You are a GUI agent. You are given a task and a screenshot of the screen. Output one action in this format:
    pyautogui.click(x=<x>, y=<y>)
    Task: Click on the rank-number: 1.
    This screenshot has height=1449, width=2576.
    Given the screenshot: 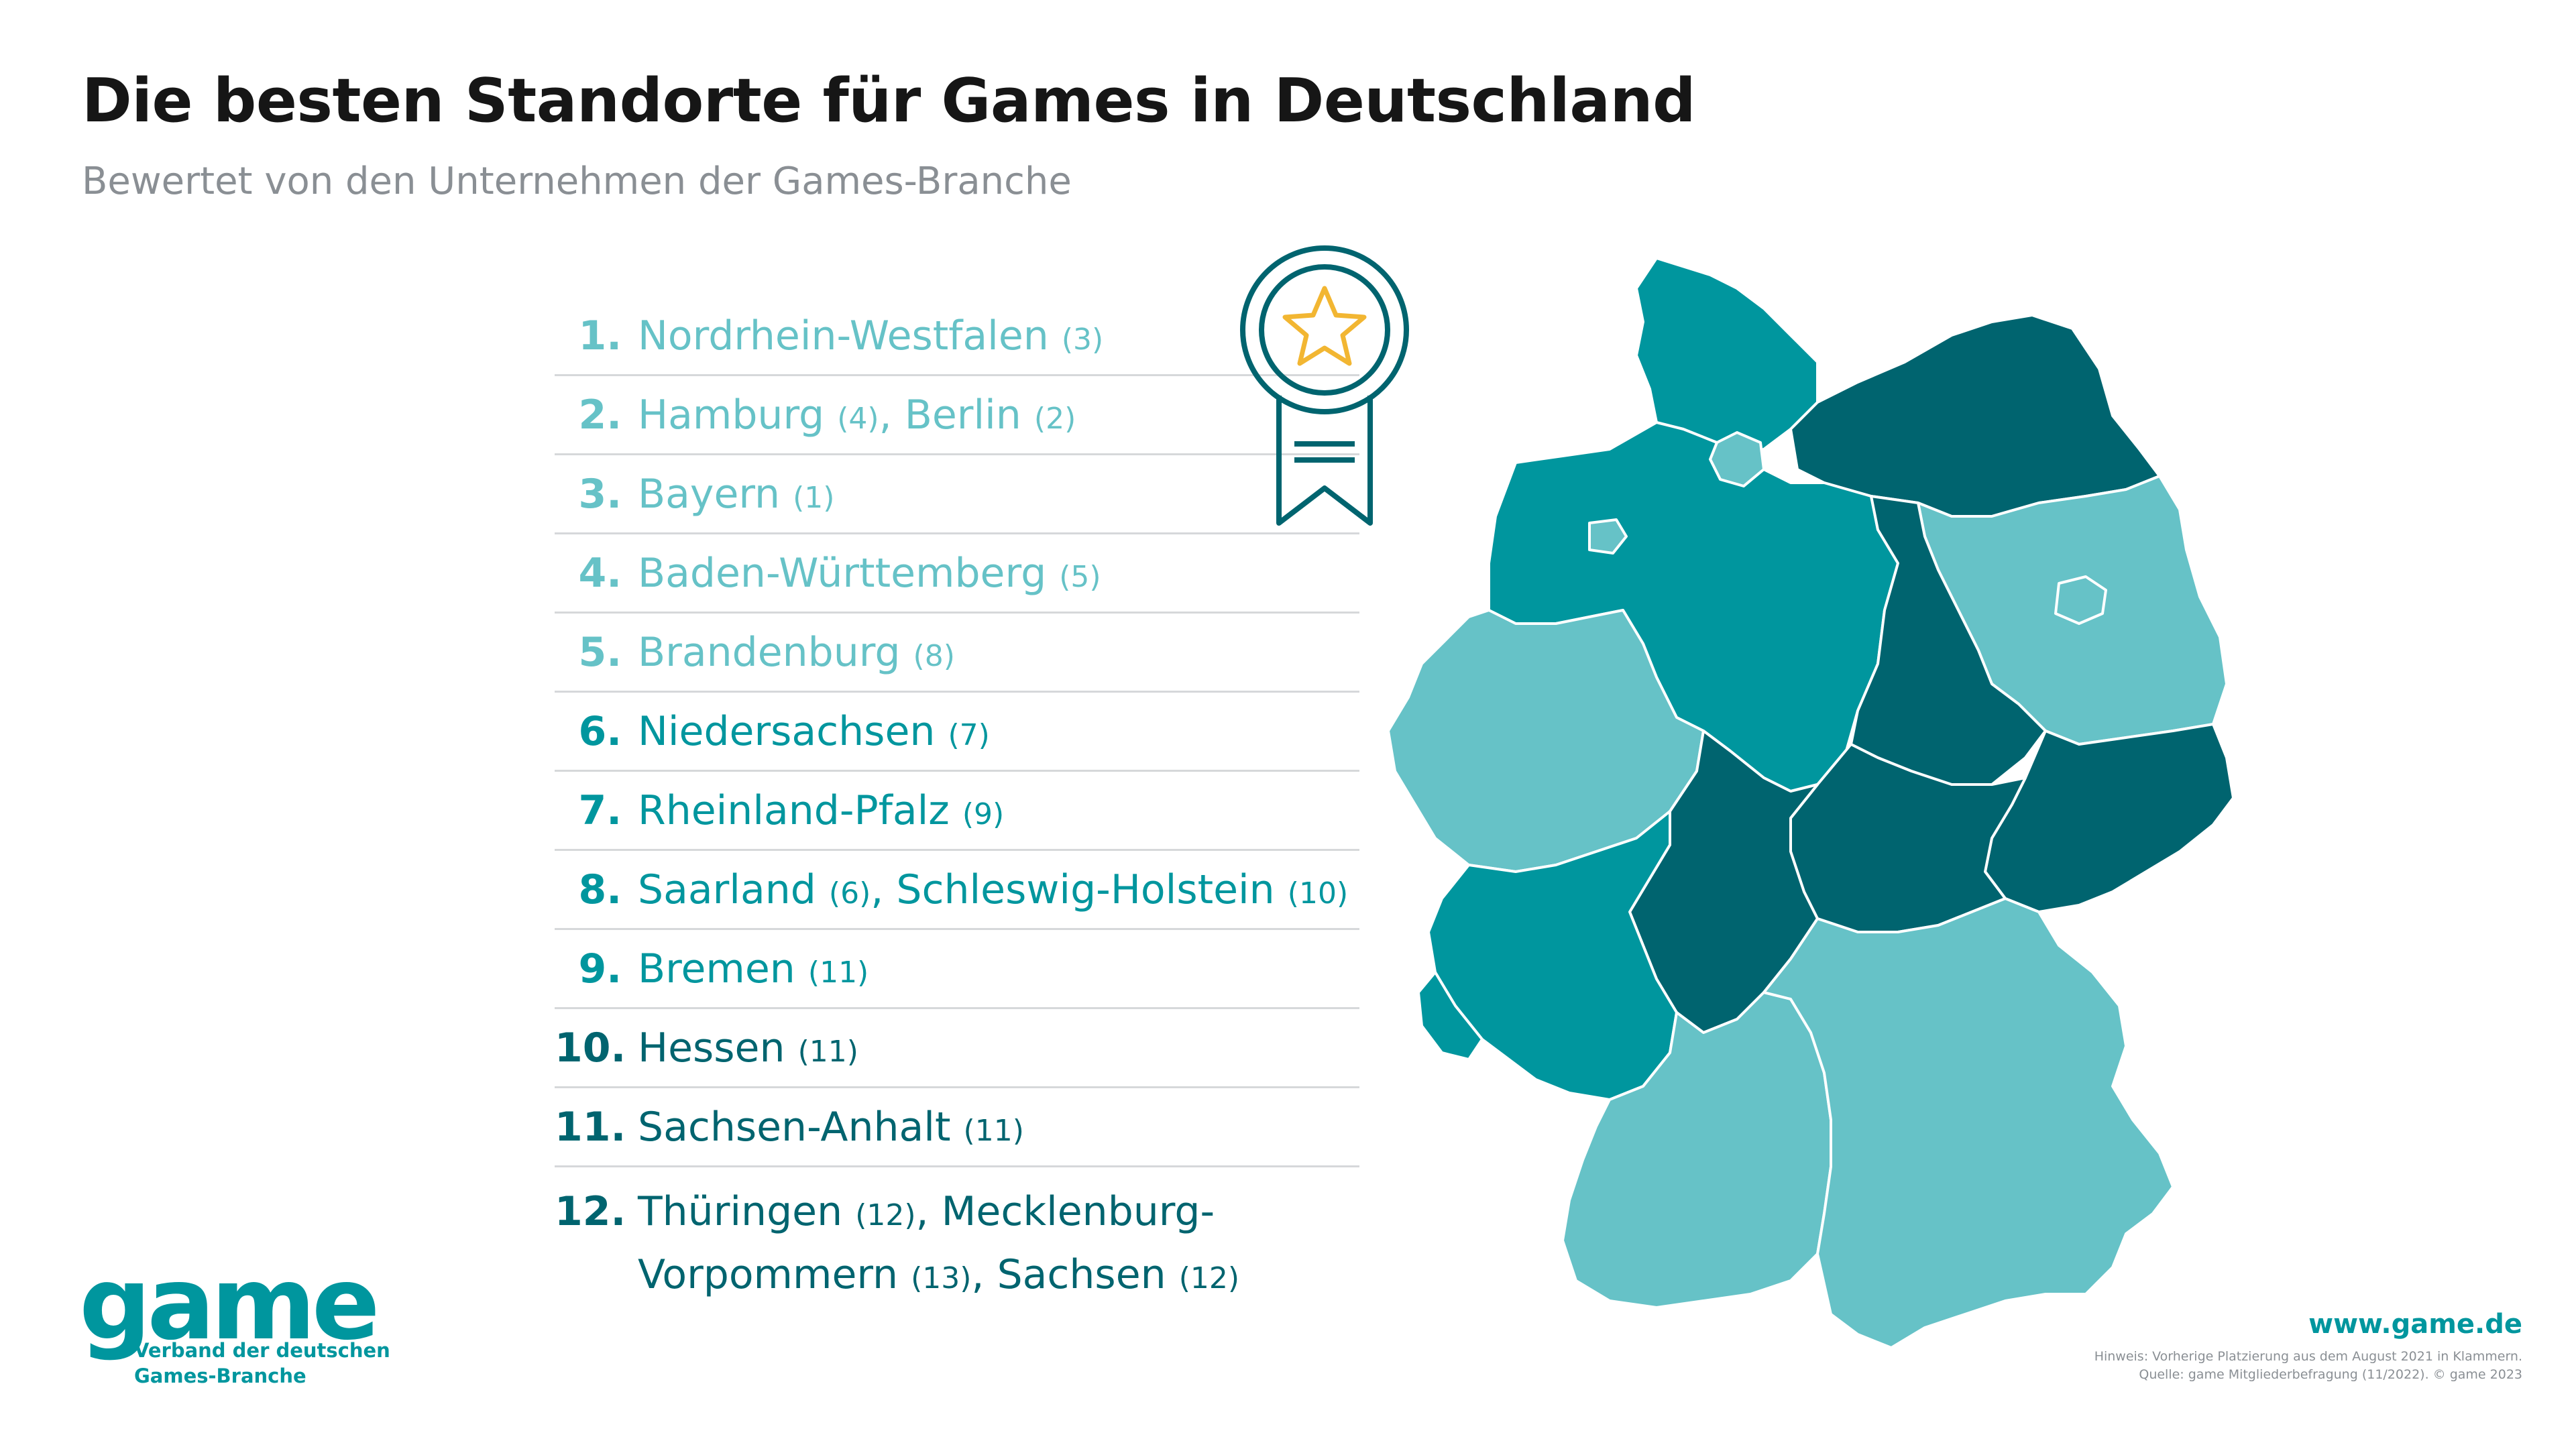 What is the action you would take?
    pyautogui.click(x=600, y=336)
    